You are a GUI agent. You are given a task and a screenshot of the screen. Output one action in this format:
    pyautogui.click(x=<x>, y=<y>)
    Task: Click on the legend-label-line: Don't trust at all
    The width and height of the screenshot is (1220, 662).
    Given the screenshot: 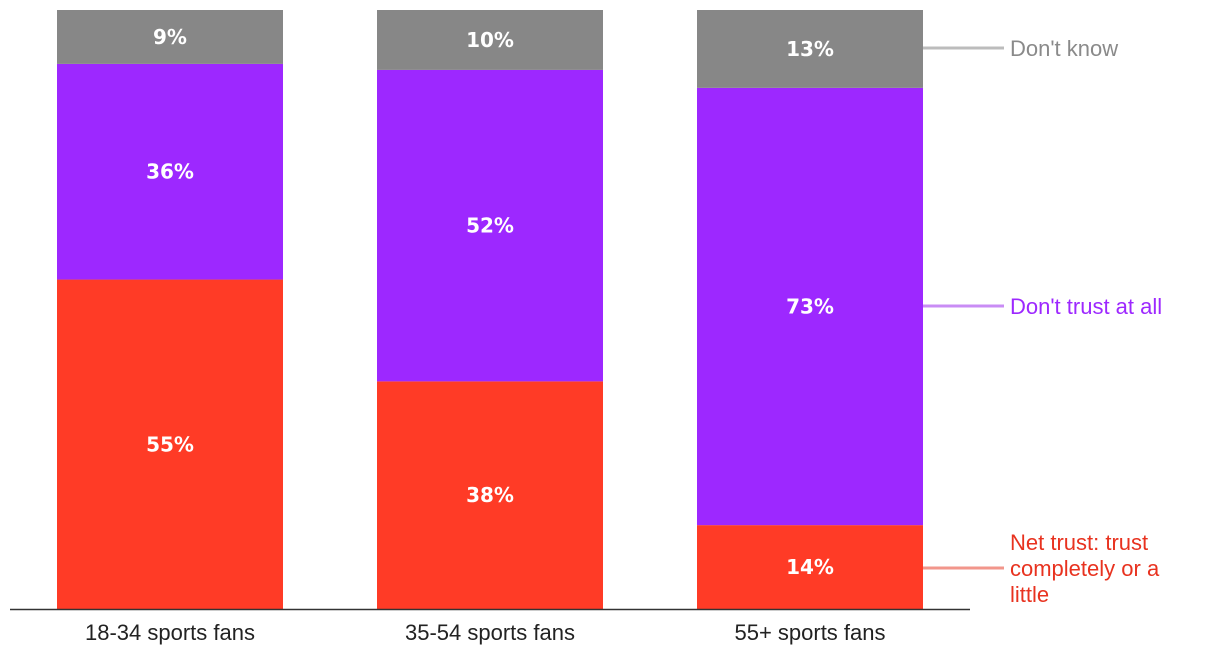 What is the action you would take?
    pyautogui.click(x=1086, y=306)
    